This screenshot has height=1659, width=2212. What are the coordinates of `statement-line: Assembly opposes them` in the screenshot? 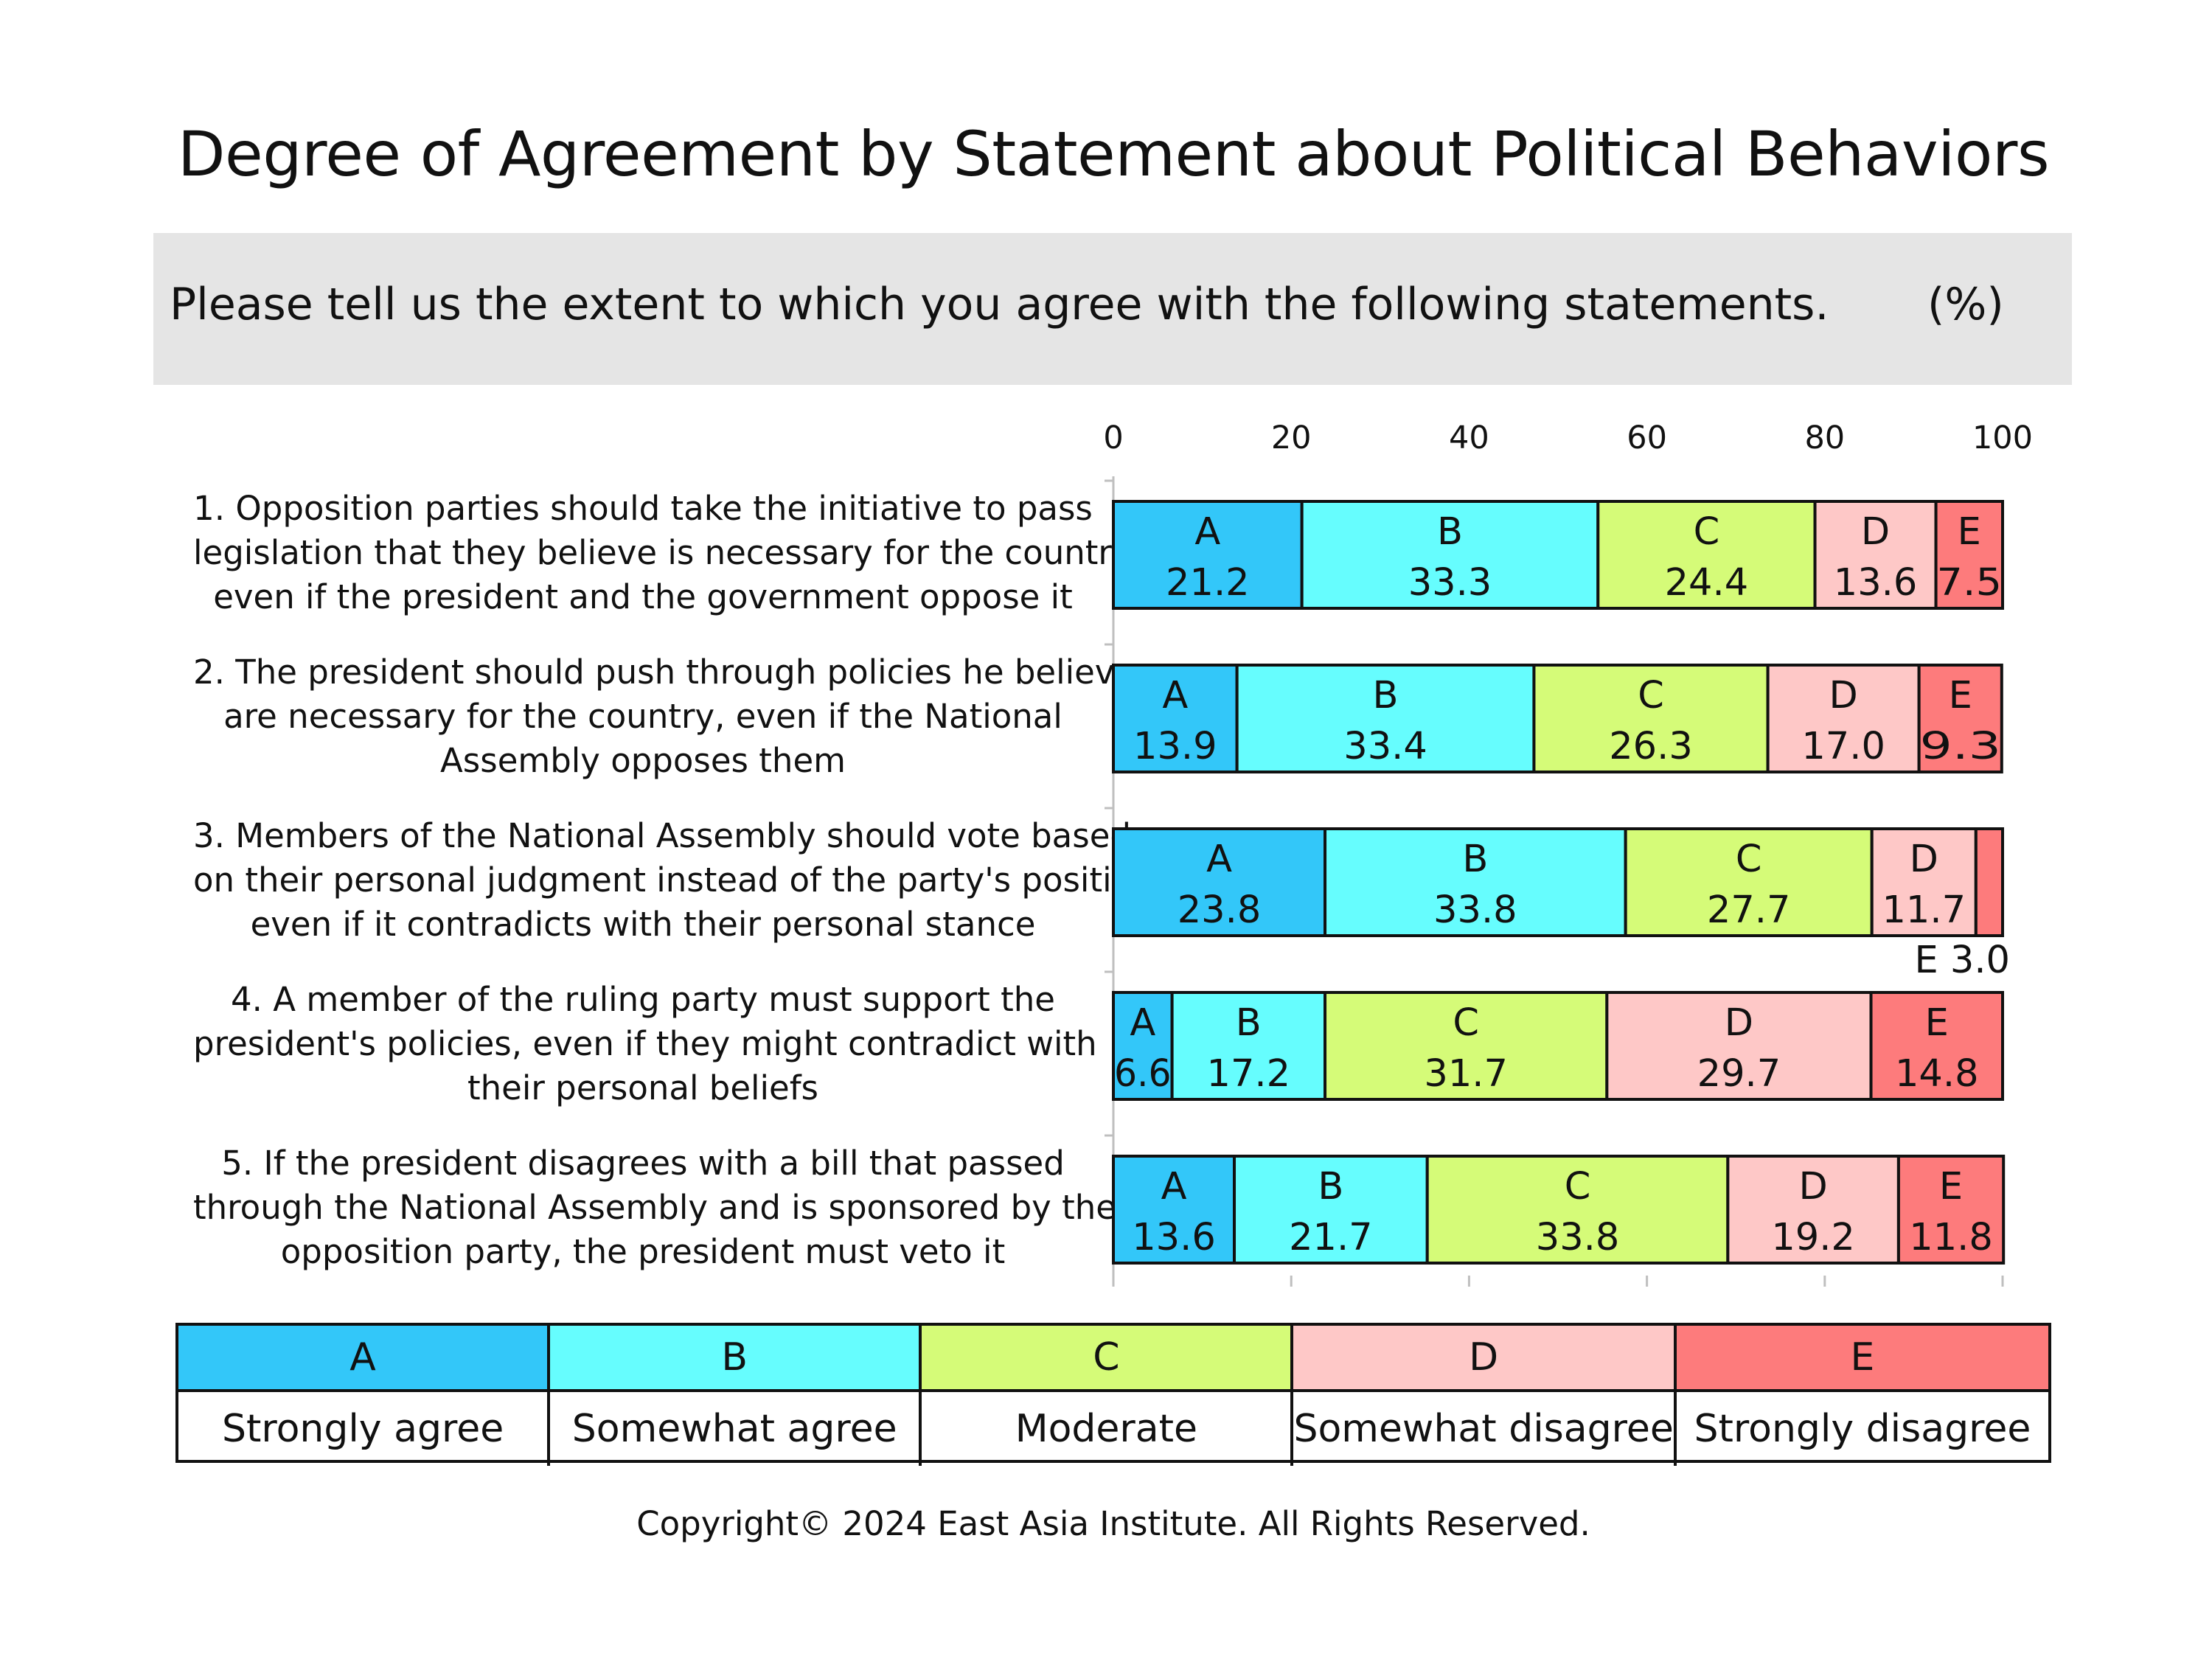 It's located at (643, 760).